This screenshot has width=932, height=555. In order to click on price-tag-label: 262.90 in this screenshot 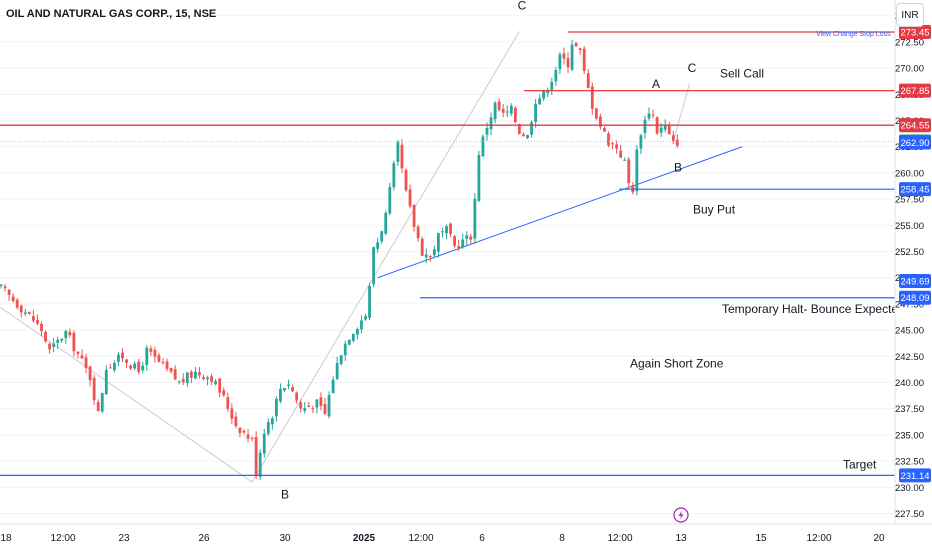, I will do `click(914, 143)`.